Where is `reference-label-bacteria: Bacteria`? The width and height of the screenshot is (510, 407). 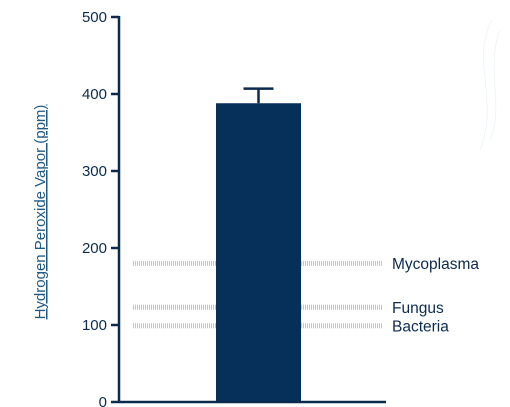
reference-label-bacteria: Bacteria is located at coordinates (420, 326).